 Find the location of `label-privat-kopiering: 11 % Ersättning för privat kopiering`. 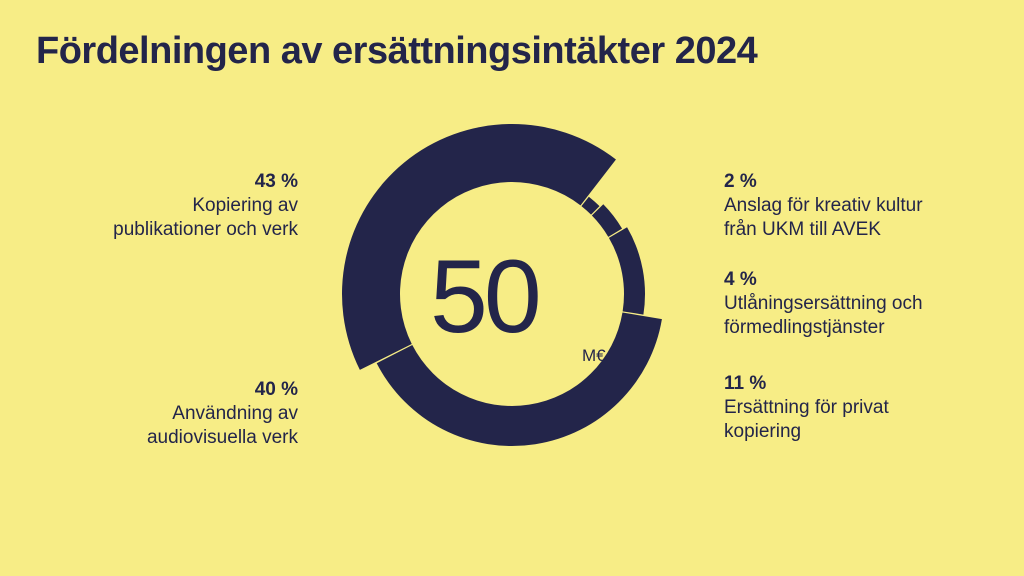

label-privat-kopiering: 11 % Ersättning för privat kopiering is located at coordinates (864, 408).